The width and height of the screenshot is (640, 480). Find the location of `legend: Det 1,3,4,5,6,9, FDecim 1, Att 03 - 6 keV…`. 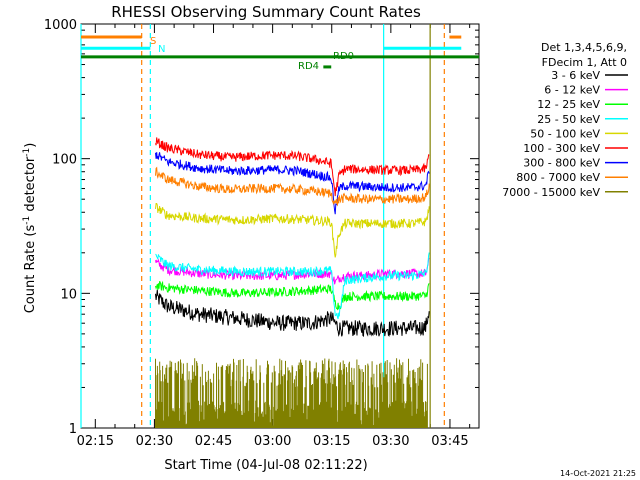

legend: Det 1,3,4,5,6,9, FDecim 1, Att 03 - 6 keV… is located at coordinates (565, 120).